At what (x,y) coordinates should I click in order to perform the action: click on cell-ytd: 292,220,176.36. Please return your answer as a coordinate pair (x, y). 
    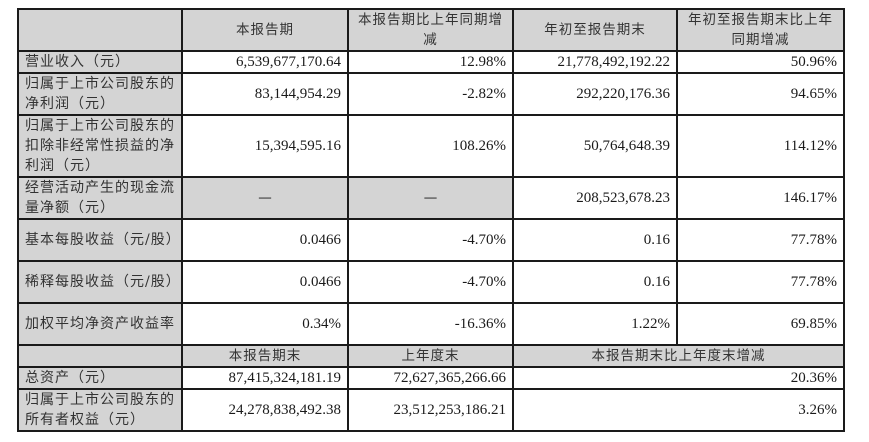
    Looking at the image, I should click on (595, 94).